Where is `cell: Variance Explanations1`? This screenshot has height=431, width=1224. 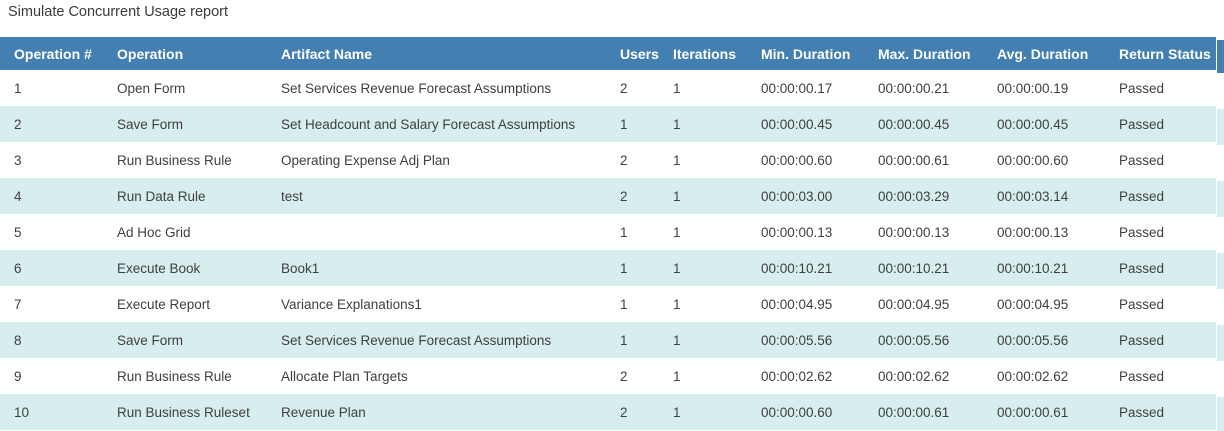 cell: Variance Explanations1 is located at coordinates (351, 304).